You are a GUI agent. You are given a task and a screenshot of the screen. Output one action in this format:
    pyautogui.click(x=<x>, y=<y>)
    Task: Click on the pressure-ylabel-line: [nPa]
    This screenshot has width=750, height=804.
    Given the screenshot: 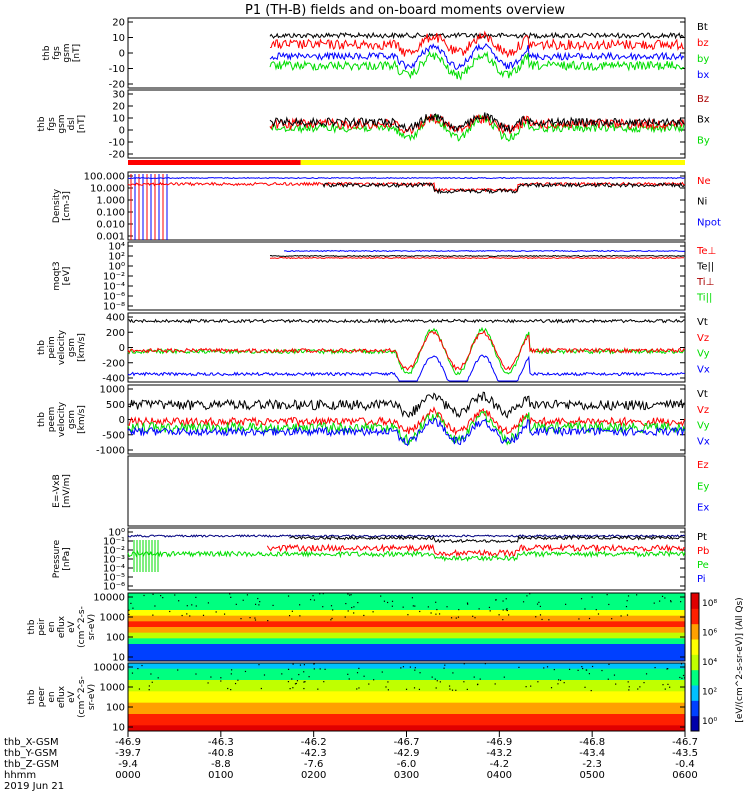 What is the action you would take?
    pyautogui.click(x=67, y=558)
    